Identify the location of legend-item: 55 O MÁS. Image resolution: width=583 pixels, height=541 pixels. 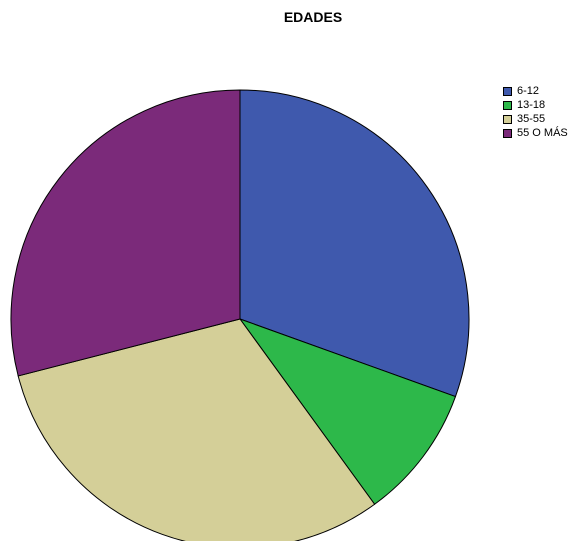
(535, 133).